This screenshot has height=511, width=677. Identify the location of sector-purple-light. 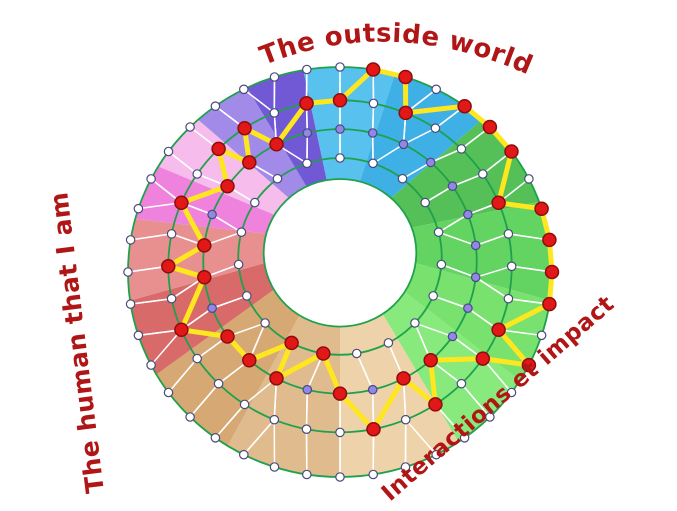
(252, 142).